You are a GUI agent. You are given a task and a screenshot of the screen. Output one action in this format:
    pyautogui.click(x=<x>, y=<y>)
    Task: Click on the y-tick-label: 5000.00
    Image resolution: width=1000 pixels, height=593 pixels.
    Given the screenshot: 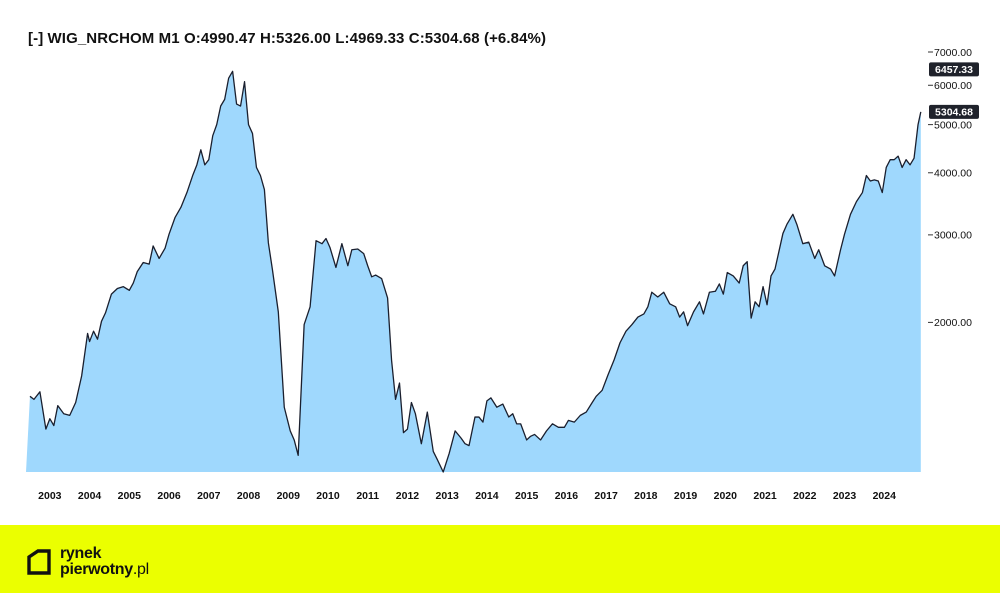 What is the action you would take?
    pyautogui.click(x=953, y=125)
    